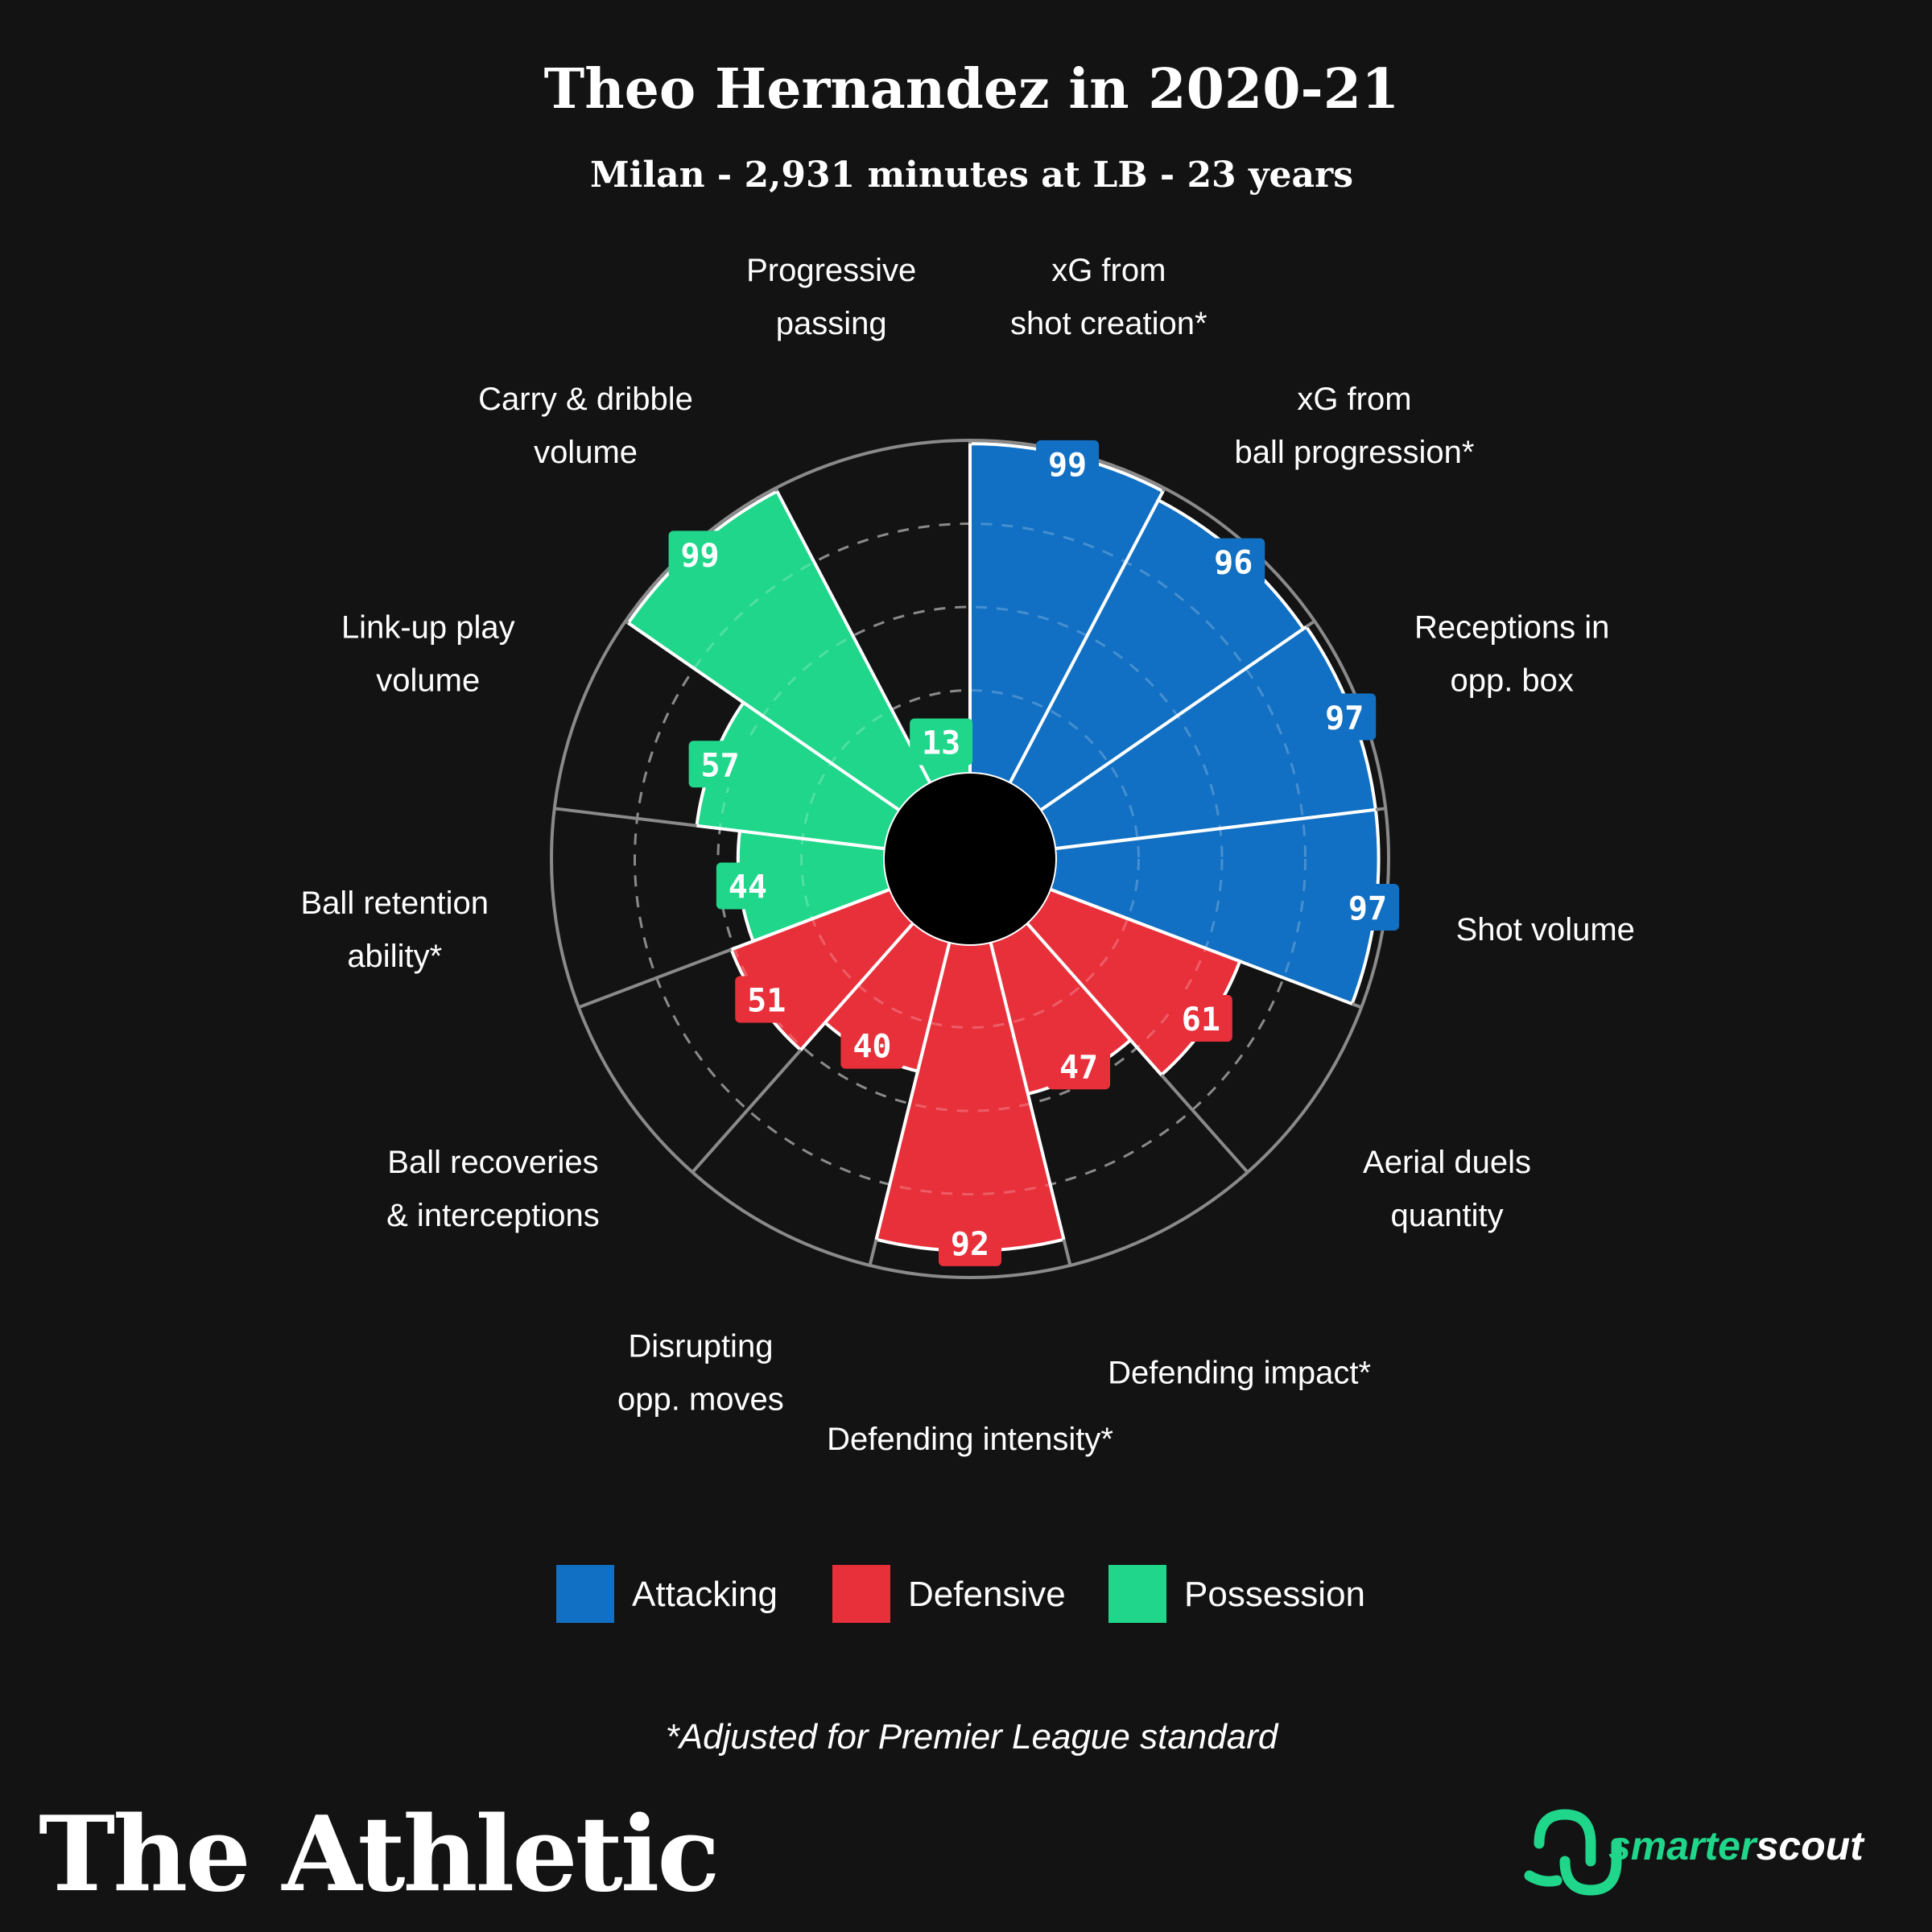  I want to click on smarterscout-logo: smarterscout, so click(1694, 1852).